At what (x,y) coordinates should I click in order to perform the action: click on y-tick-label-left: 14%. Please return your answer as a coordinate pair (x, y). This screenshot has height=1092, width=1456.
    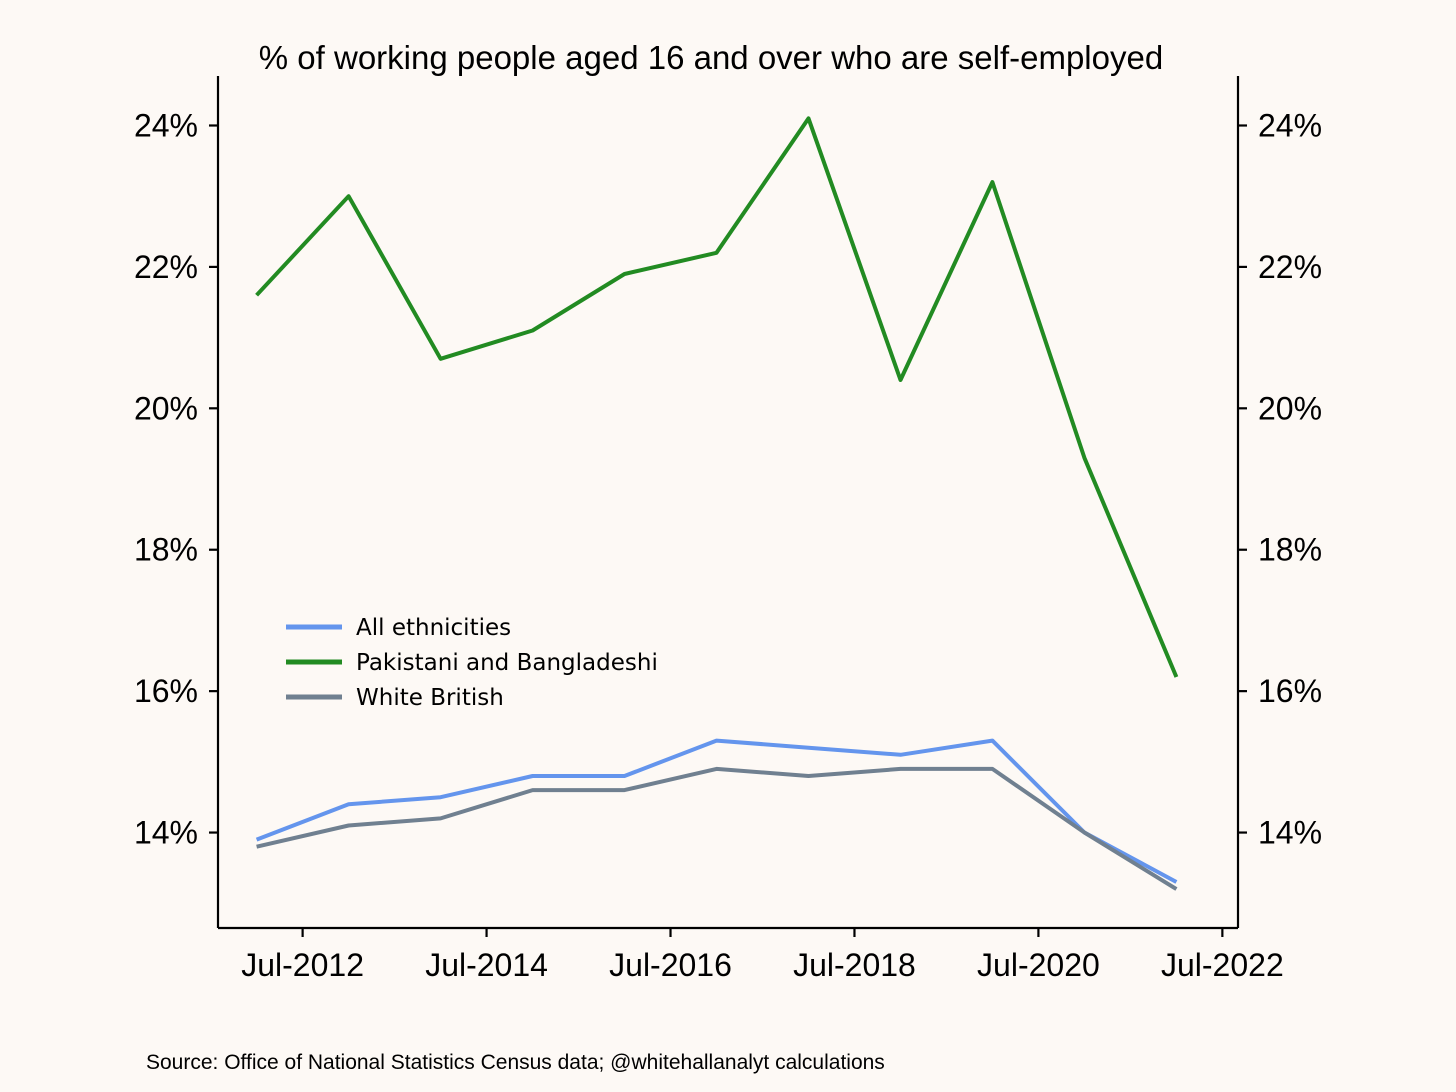
    Looking at the image, I should click on (166, 833).